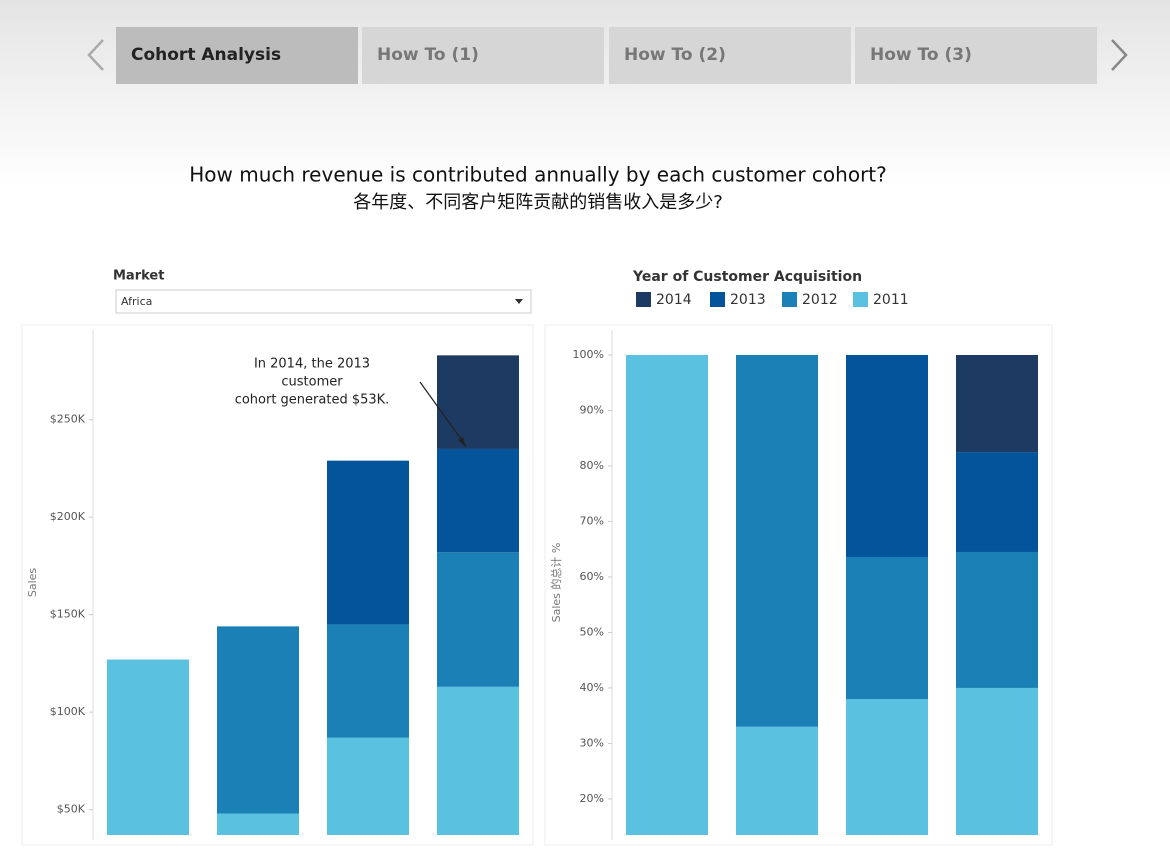  What do you see at coordinates (323, 301) in the screenshot?
I see `filter-dropdown` at bounding box center [323, 301].